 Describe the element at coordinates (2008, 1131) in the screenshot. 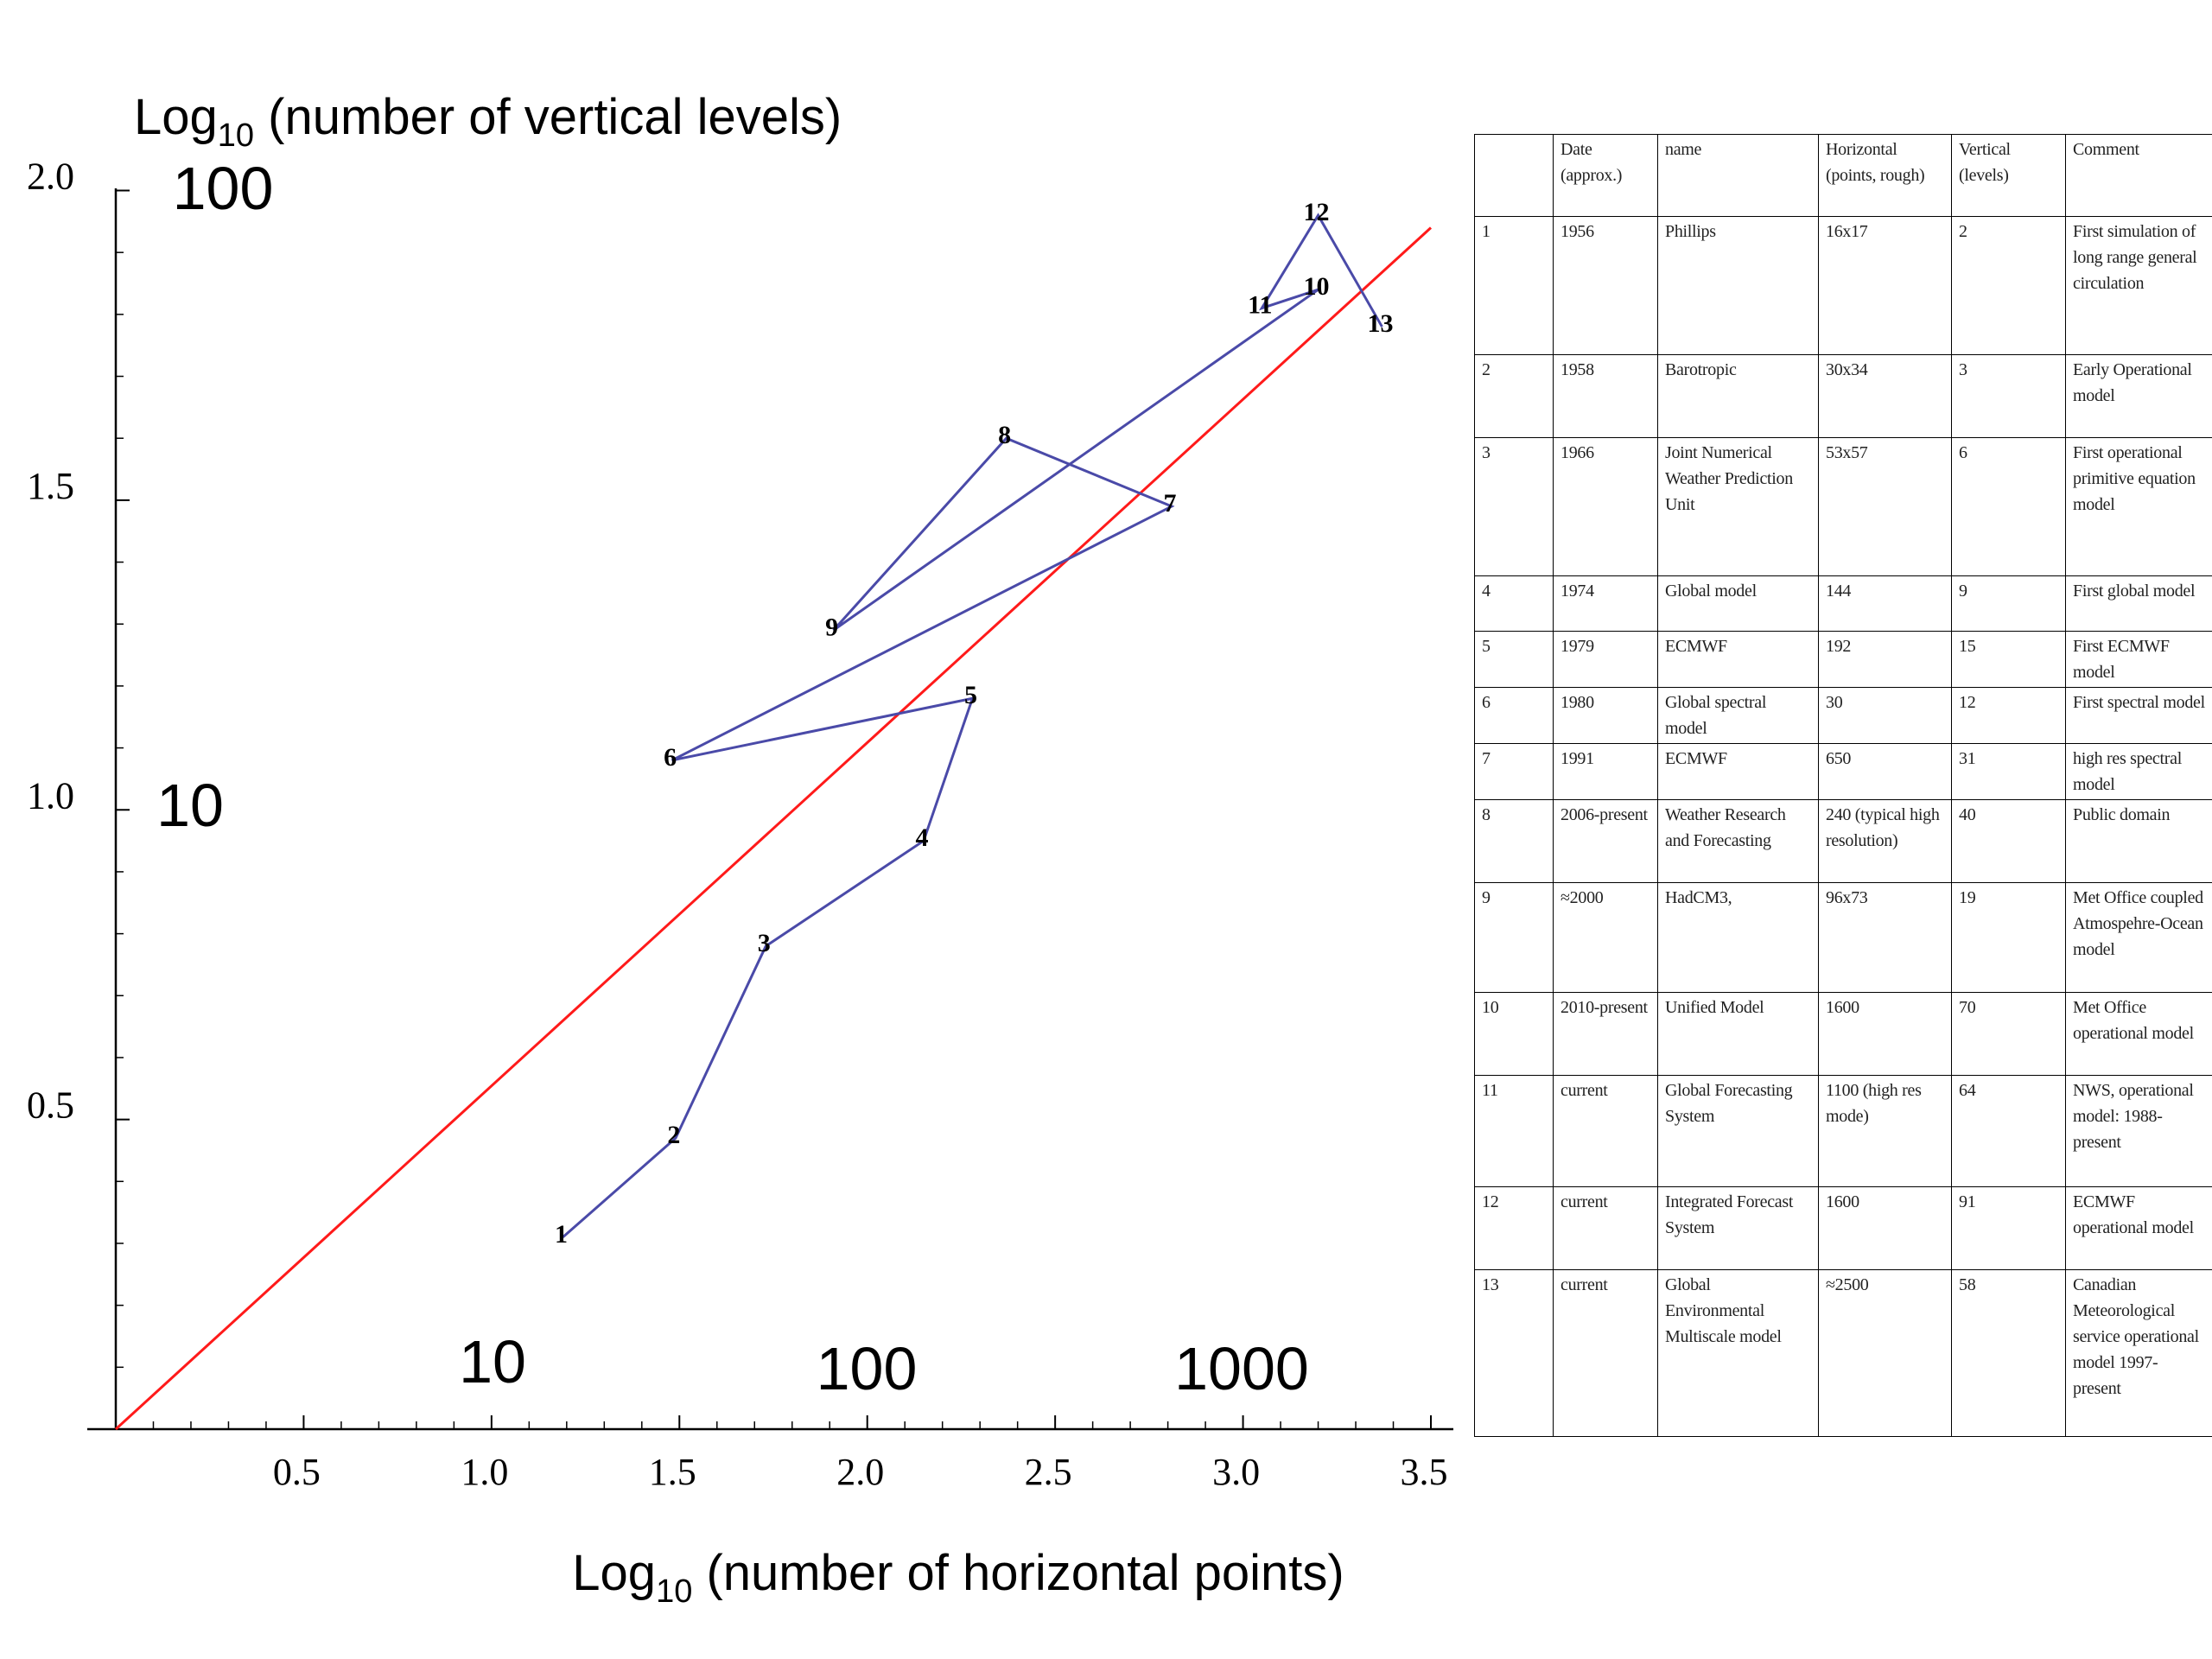

I see `table-cell: 64` at that location.